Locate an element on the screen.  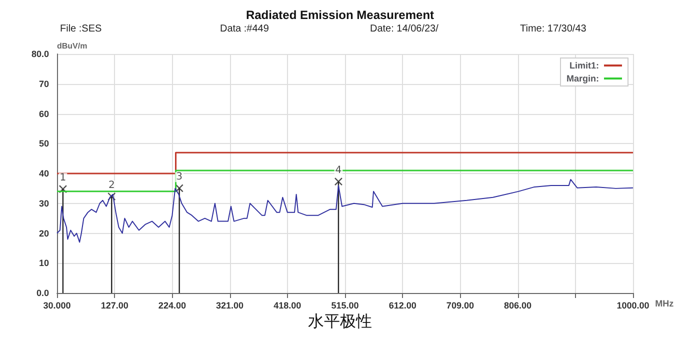
annotation: 1 is located at coordinates (63, 178).